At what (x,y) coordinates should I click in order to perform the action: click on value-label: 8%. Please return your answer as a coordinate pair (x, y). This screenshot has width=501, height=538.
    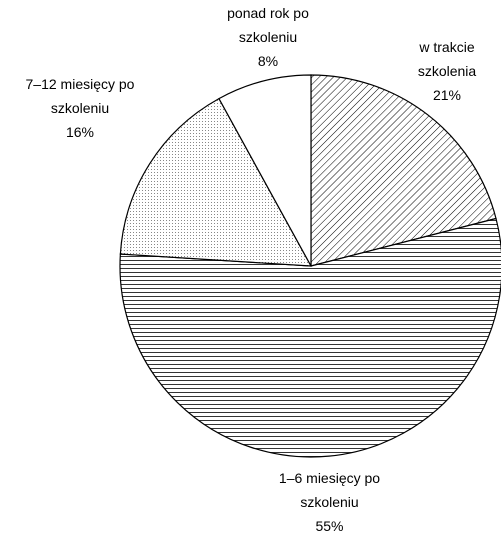
    Looking at the image, I should click on (268, 61).